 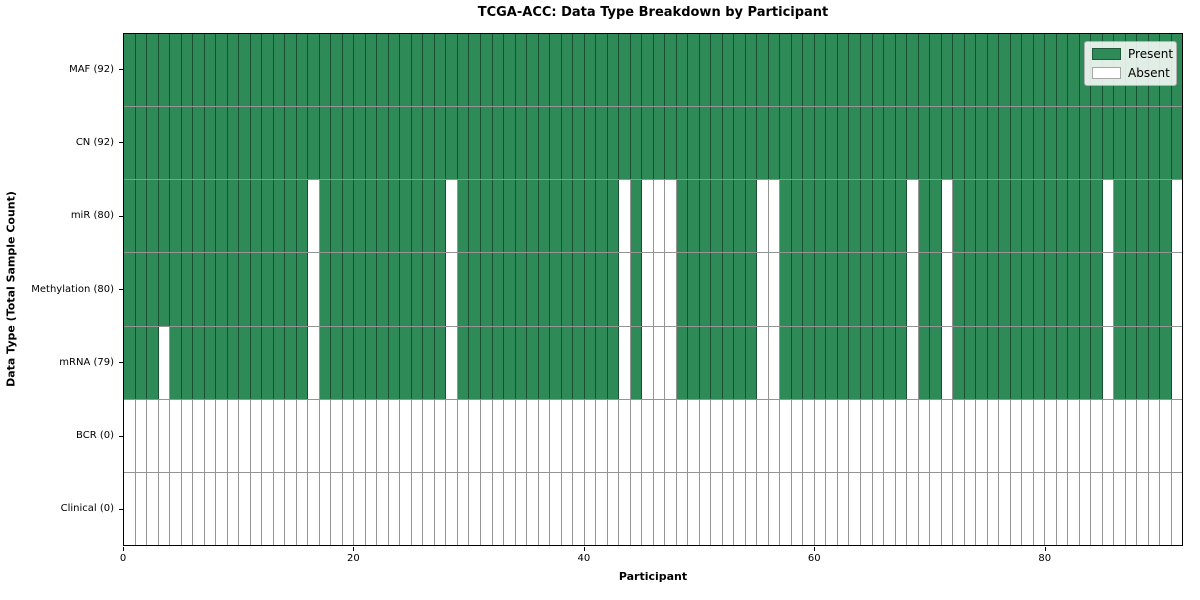 What do you see at coordinates (814, 558) in the screenshot?
I see `x-tick-label: 60` at bounding box center [814, 558].